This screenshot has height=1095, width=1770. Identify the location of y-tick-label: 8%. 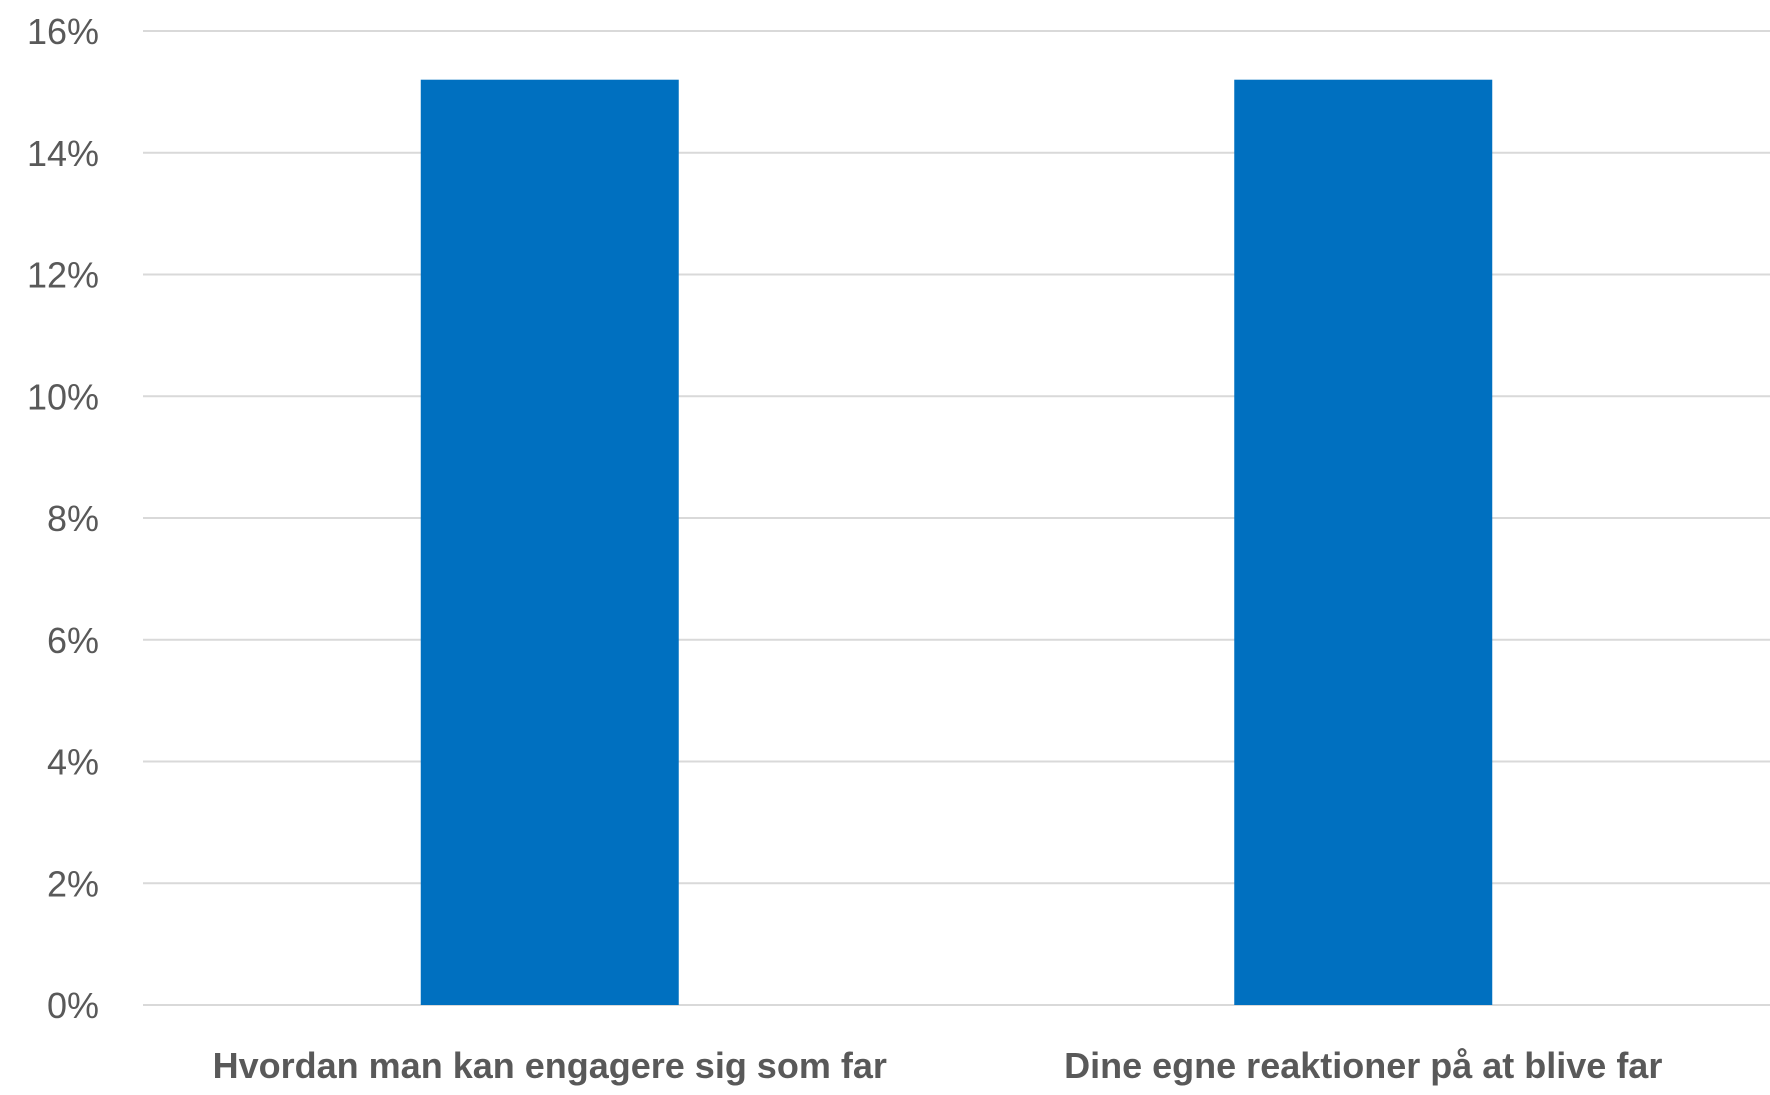
(73, 518).